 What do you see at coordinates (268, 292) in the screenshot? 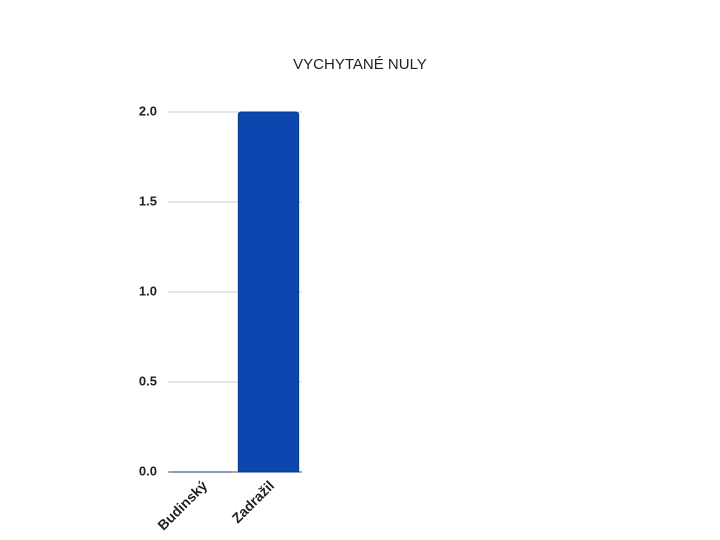
I see `bar` at bounding box center [268, 292].